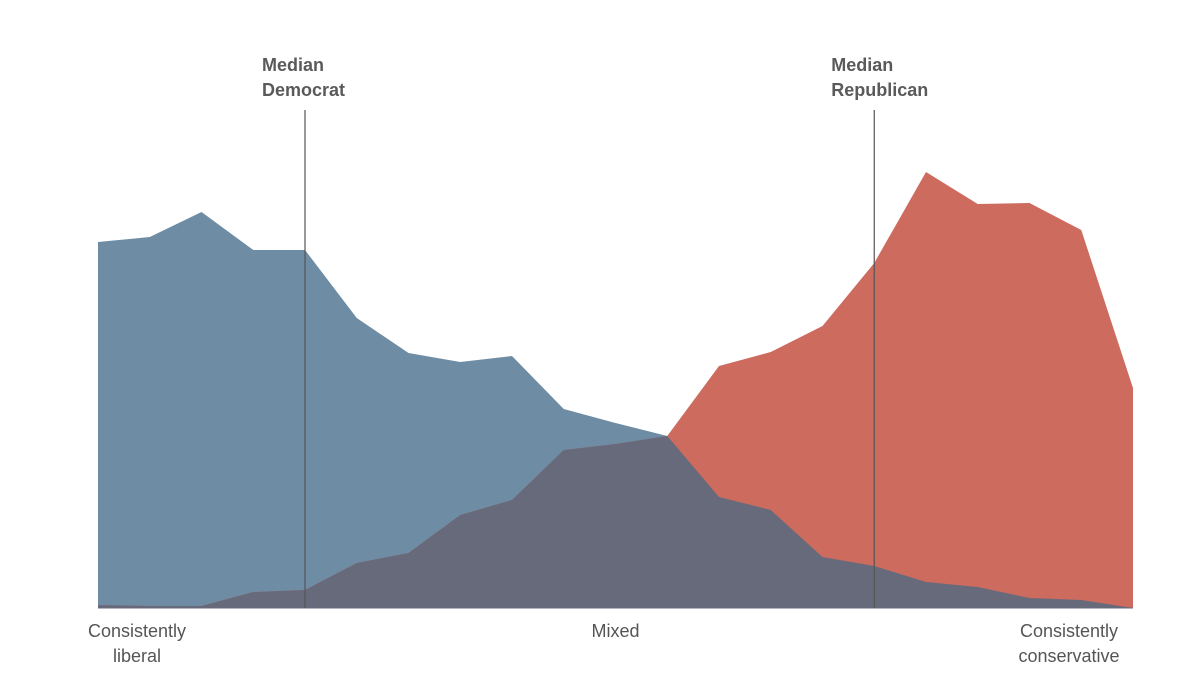  I want to click on median-label: Democrat, so click(303, 90).